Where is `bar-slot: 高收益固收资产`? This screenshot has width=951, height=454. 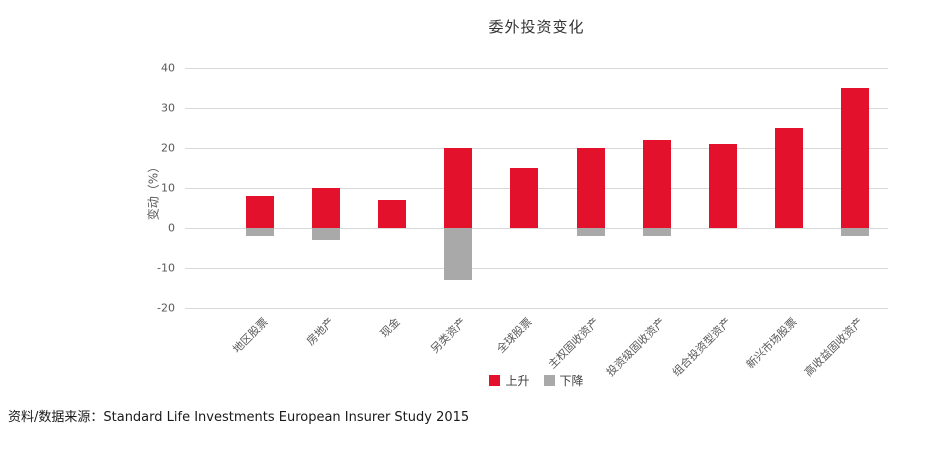
bar-slot: 高收益固收资产 is located at coordinates (845, 223).